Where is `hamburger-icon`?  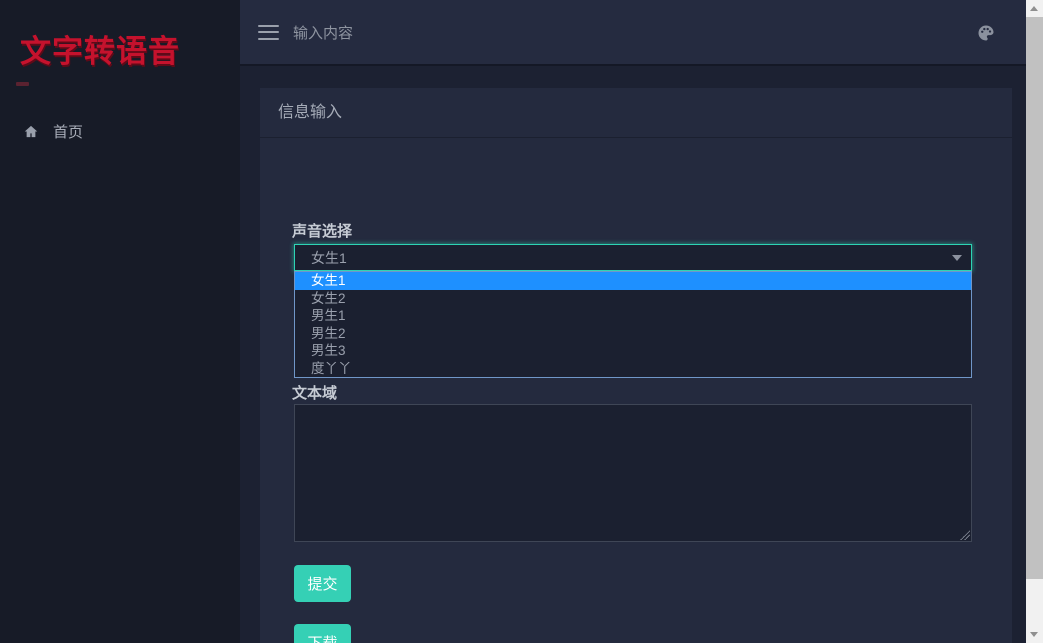
hamburger-icon is located at coordinates (268, 32).